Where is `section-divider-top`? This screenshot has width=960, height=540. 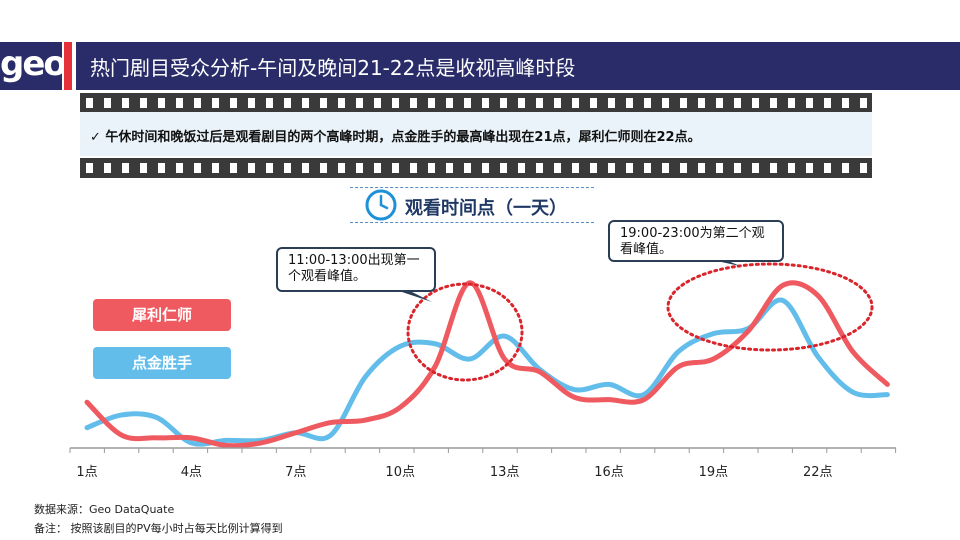 section-divider-top is located at coordinates (472, 187).